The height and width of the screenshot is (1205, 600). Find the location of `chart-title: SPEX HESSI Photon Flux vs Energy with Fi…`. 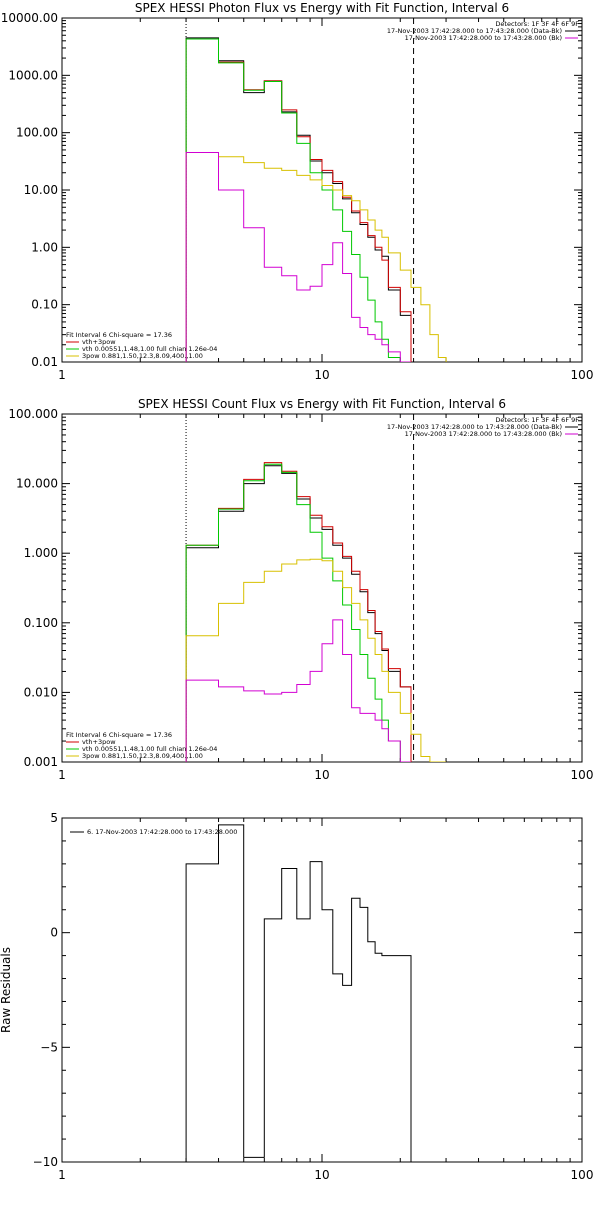

chart-title: SPEX HESSI Photon Flux vs Energy with Fi… is located at coordinates (322, 8).